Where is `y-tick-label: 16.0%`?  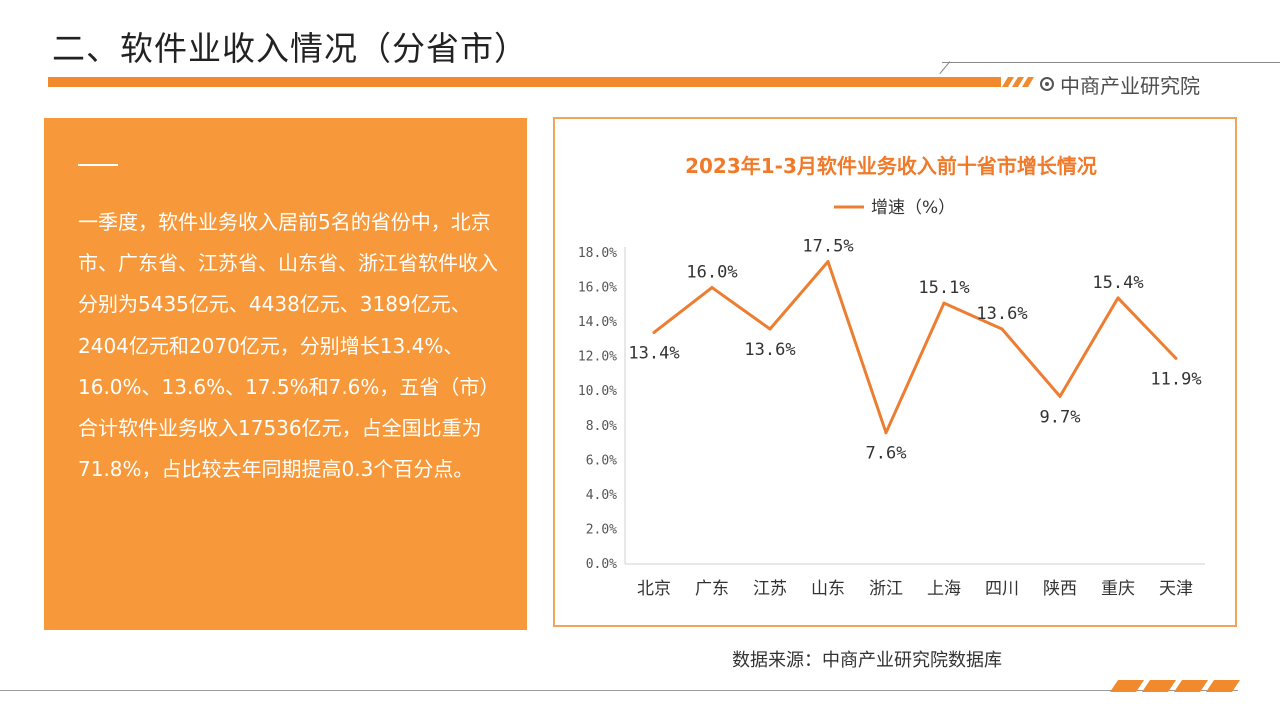 y-tick-label: 16.0% is located at coordinates (597, 288).